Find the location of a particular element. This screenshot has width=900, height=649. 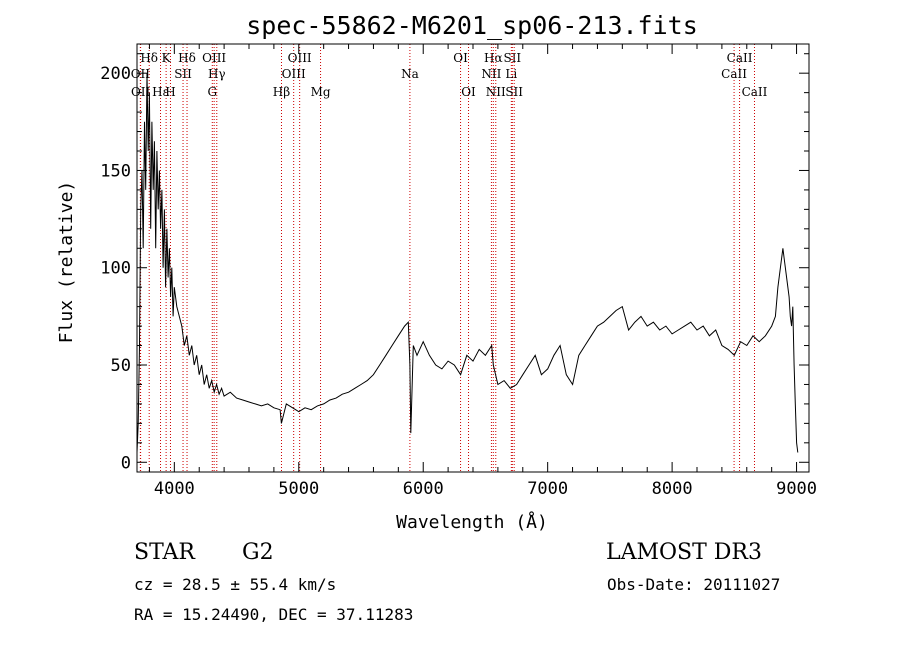

marker-label-12: OIII is located at coordinates (294, 74).